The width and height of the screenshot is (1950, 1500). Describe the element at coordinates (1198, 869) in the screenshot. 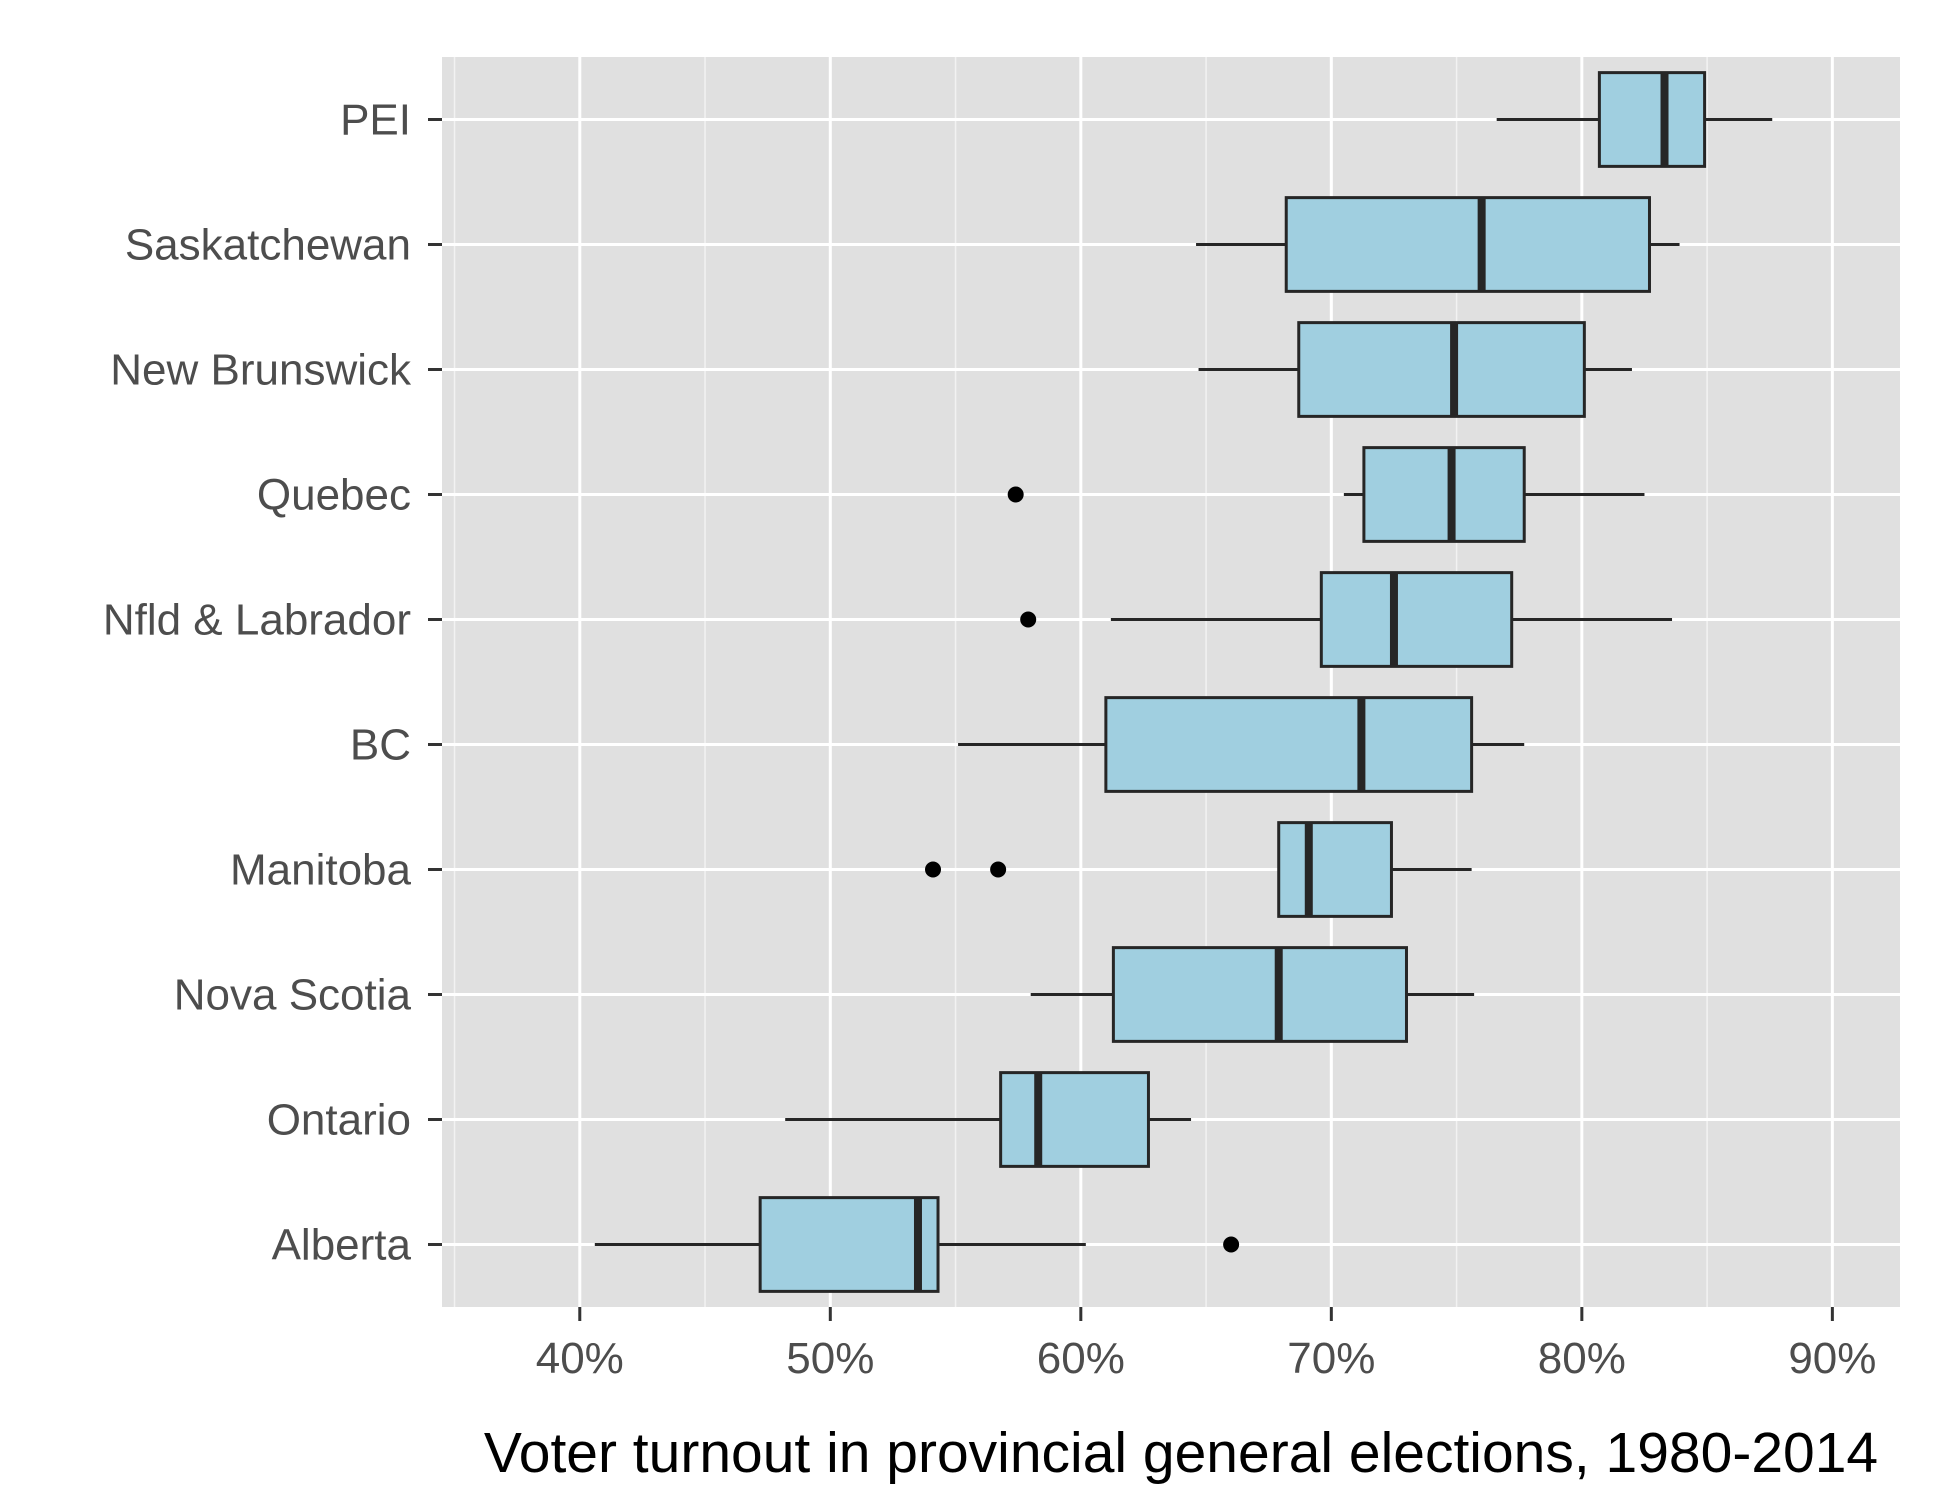

I see `box-manitoba` at that location.